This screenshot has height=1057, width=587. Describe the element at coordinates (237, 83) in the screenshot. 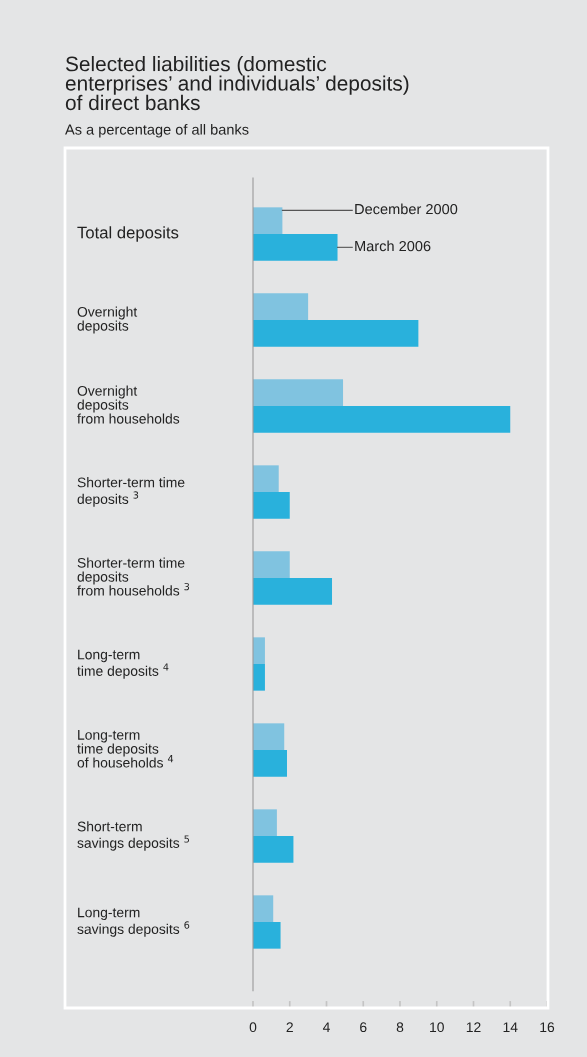

I see `chart-title: Selected liabilities (domestic enterprises’ and individuals’ deposits) of direct banks` at that location.